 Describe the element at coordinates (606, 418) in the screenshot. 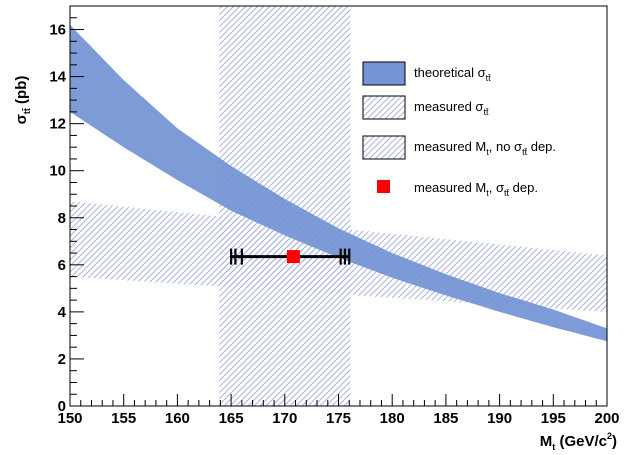

I see `x-tick-label: 200` at that location.